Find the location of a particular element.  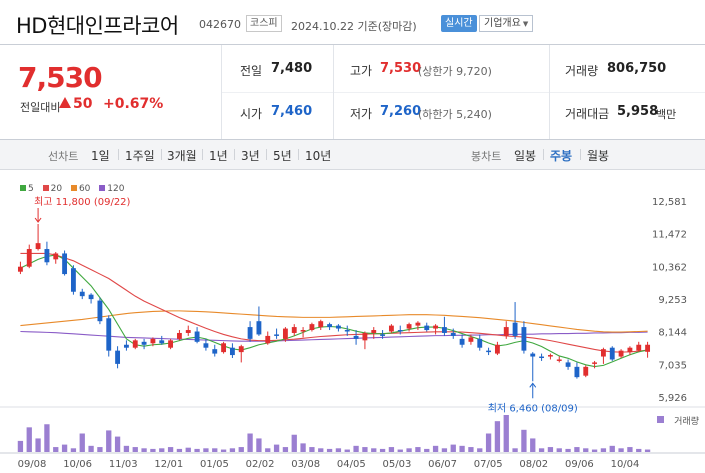

period-3y: 3년 is located at coordinates (250, 156).